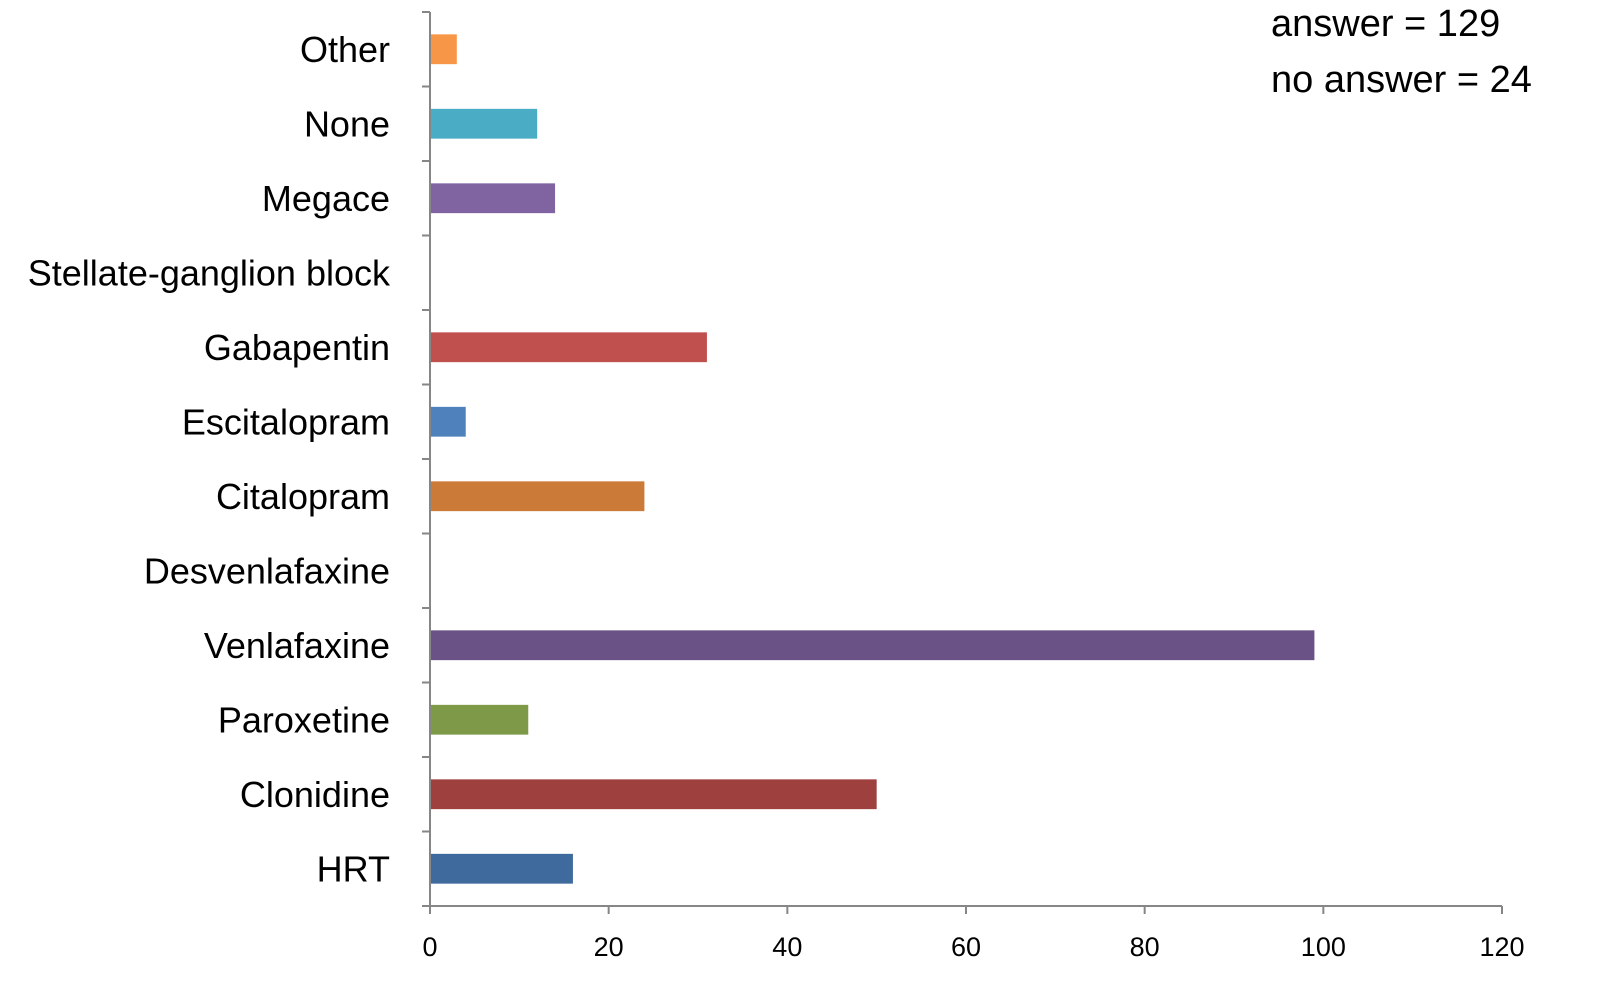 This screenshot has width=1598, height=987. I want to click on category-label-none: None, so click(347, 123).